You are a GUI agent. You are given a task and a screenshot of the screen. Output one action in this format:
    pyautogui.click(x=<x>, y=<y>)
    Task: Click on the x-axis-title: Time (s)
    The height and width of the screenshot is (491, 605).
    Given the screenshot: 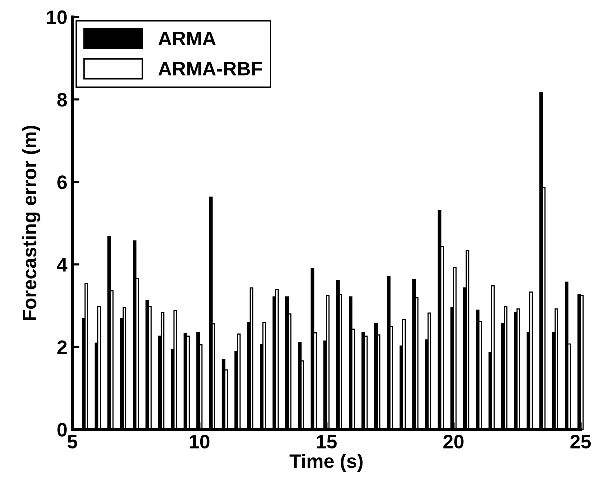 What is the action you would take?
    pyautogui.click(x=326, y=463)
    